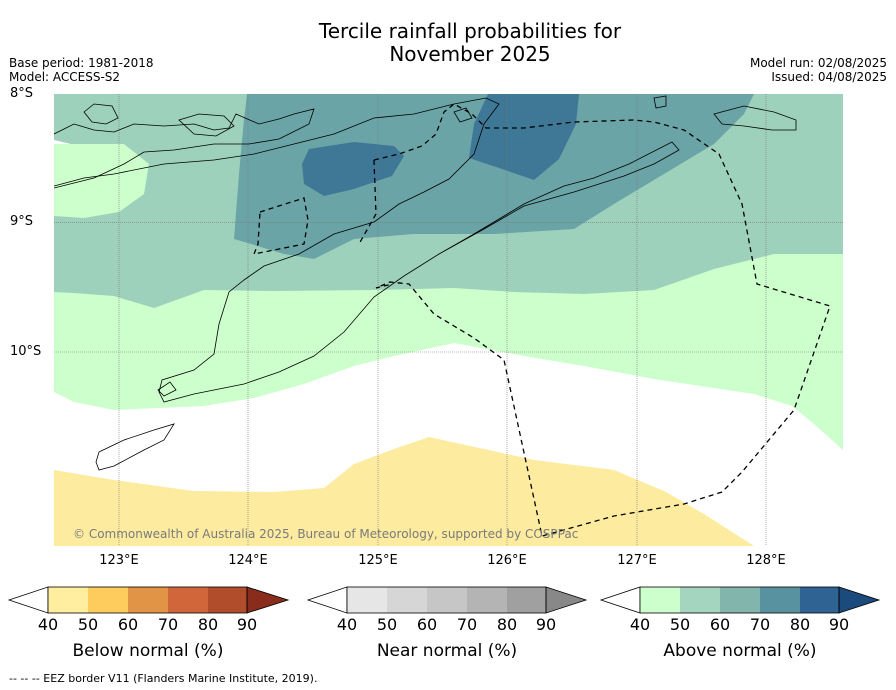 This screenshot has width=896, height=690. Describe the element at coordinates (620, 600) in the screenshot. I see `cb-above-extend-left` at that location.